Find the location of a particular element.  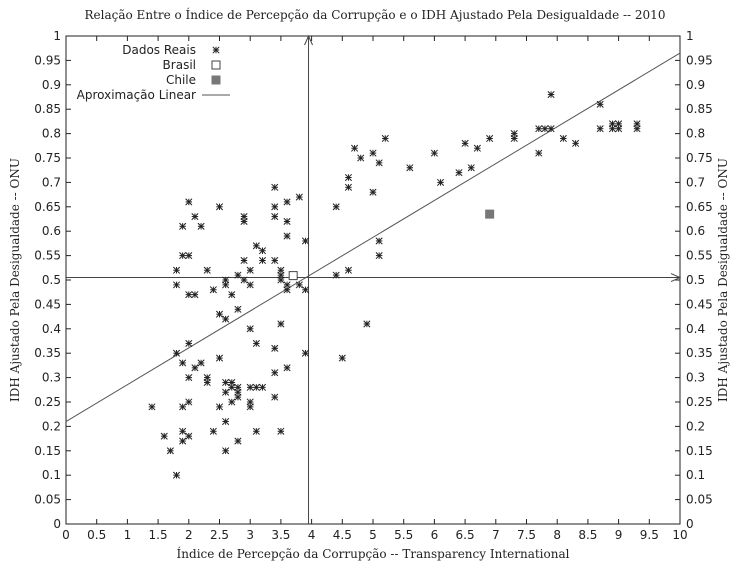

horizontal-reference-arrow is located at coordinates (676, 278).